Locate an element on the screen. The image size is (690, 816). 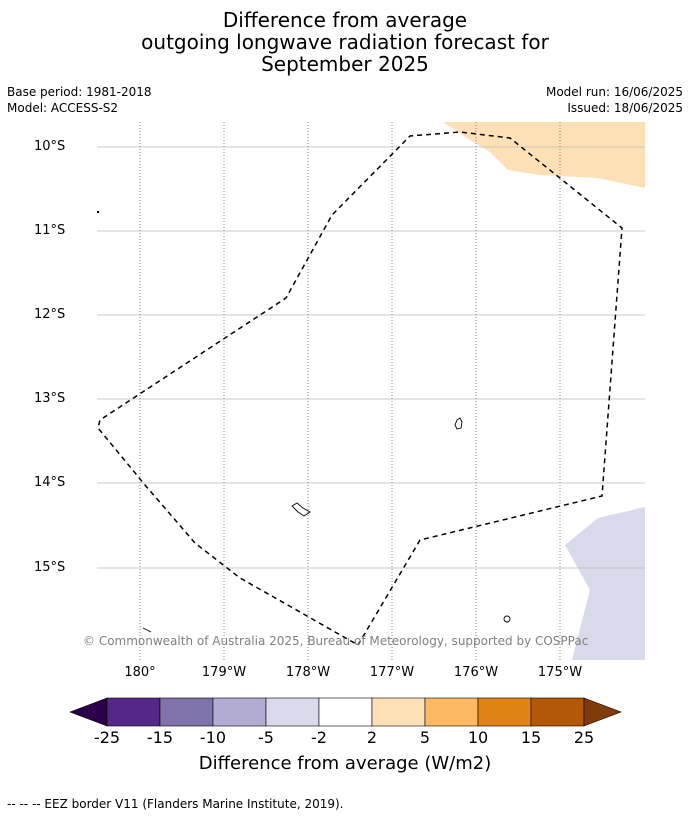
title-line-1: Difference from average is located at coordinates (345, 20).